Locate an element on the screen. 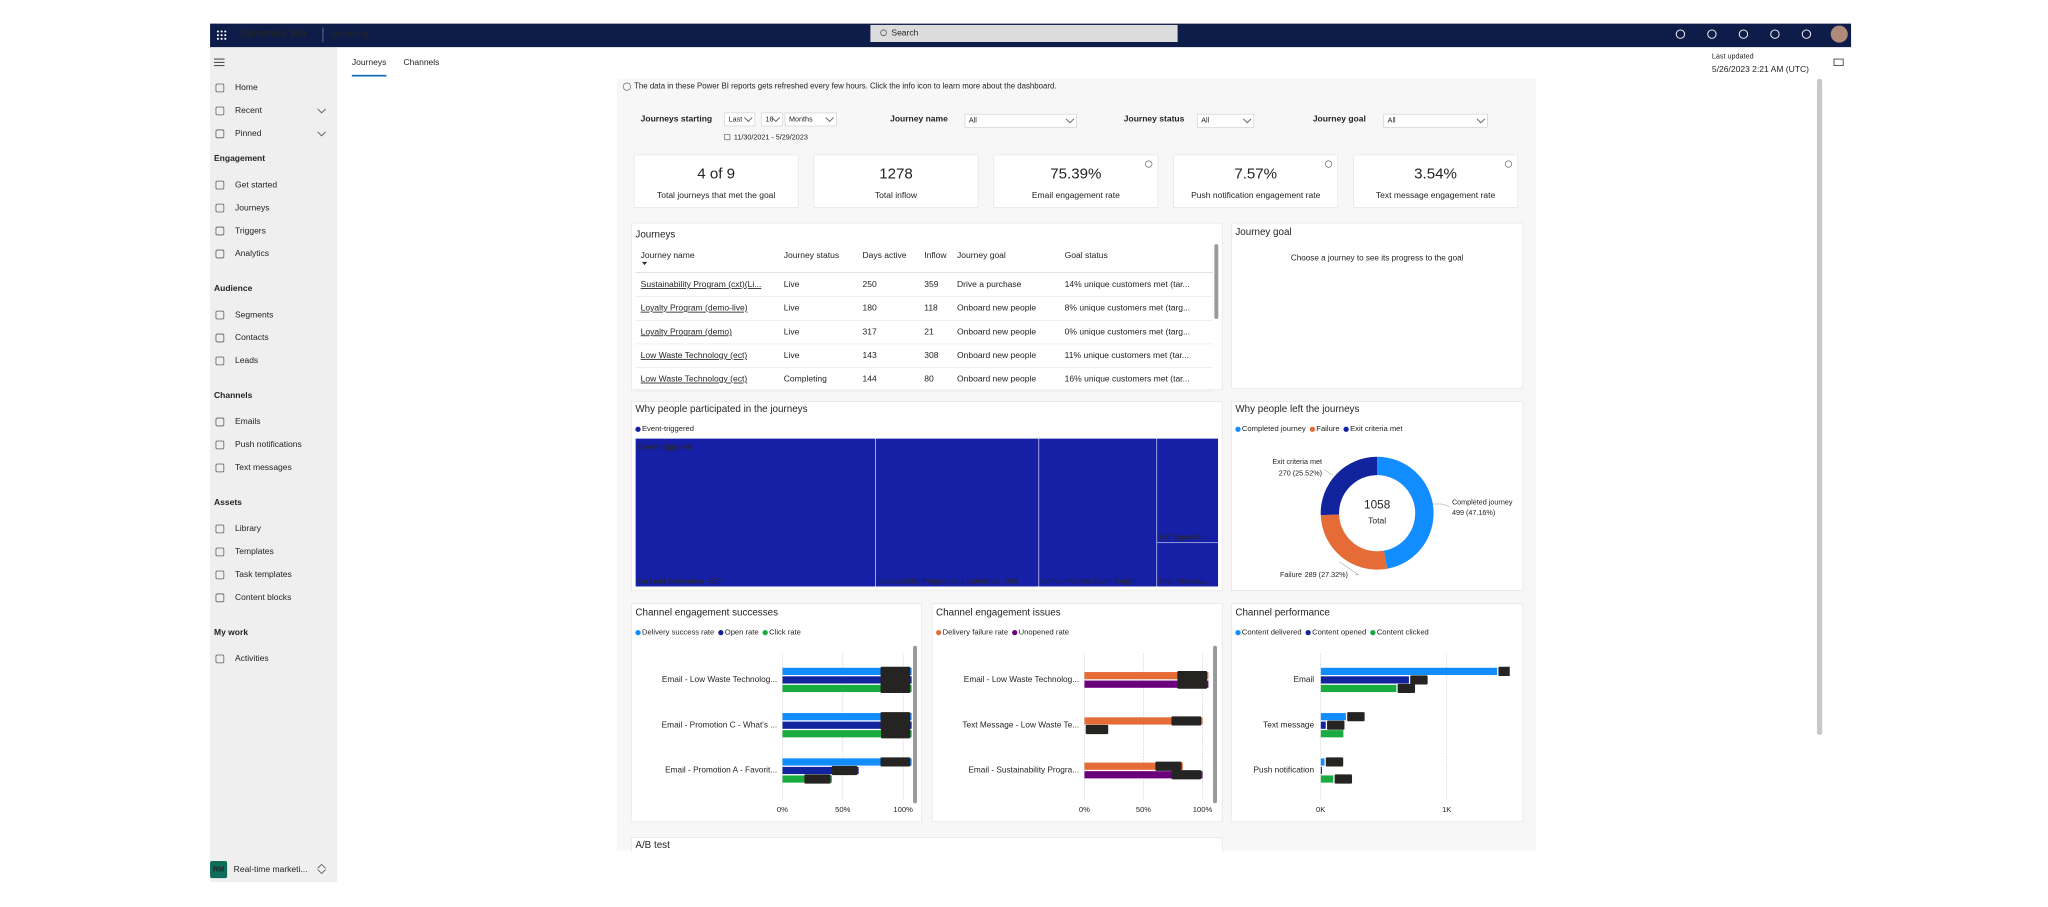 The height and width of the screenshot is (907, 2048). nav-item: Push notifications is located at coordinates (268, 444).